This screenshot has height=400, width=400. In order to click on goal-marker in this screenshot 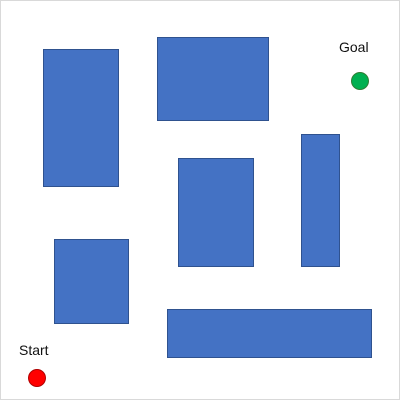, I will do `click(360, 81)`.